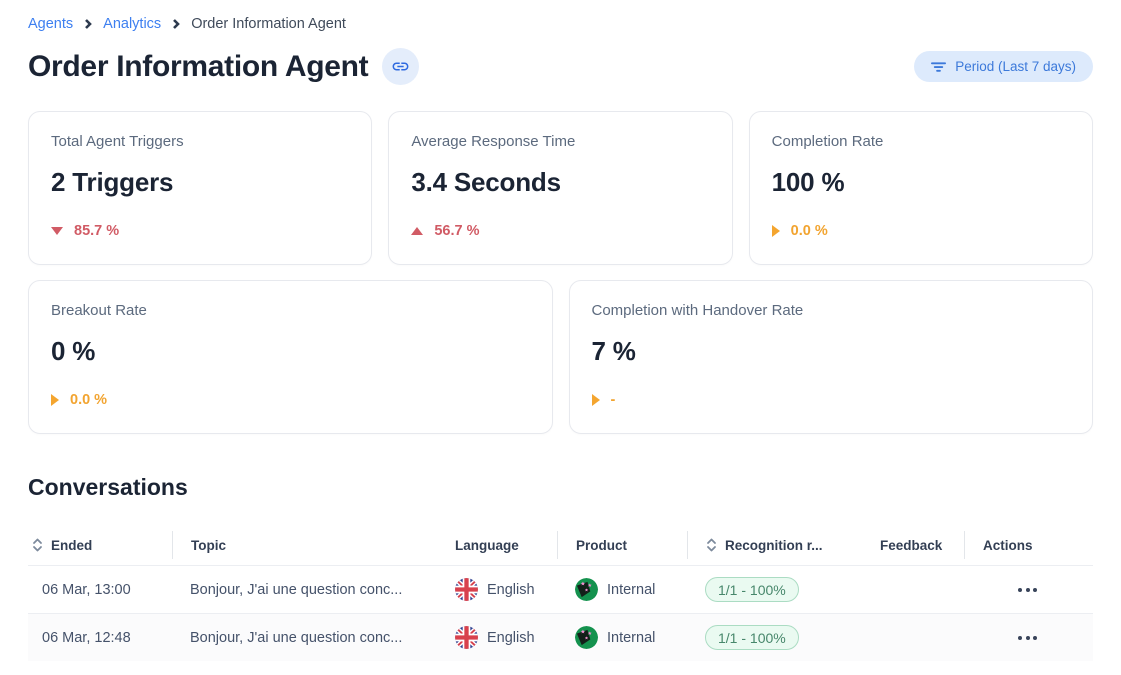  What do you see at coordinates (208, 545) in the screenshot?
I see `column-label: Topic` at bounding box center [208, 545].